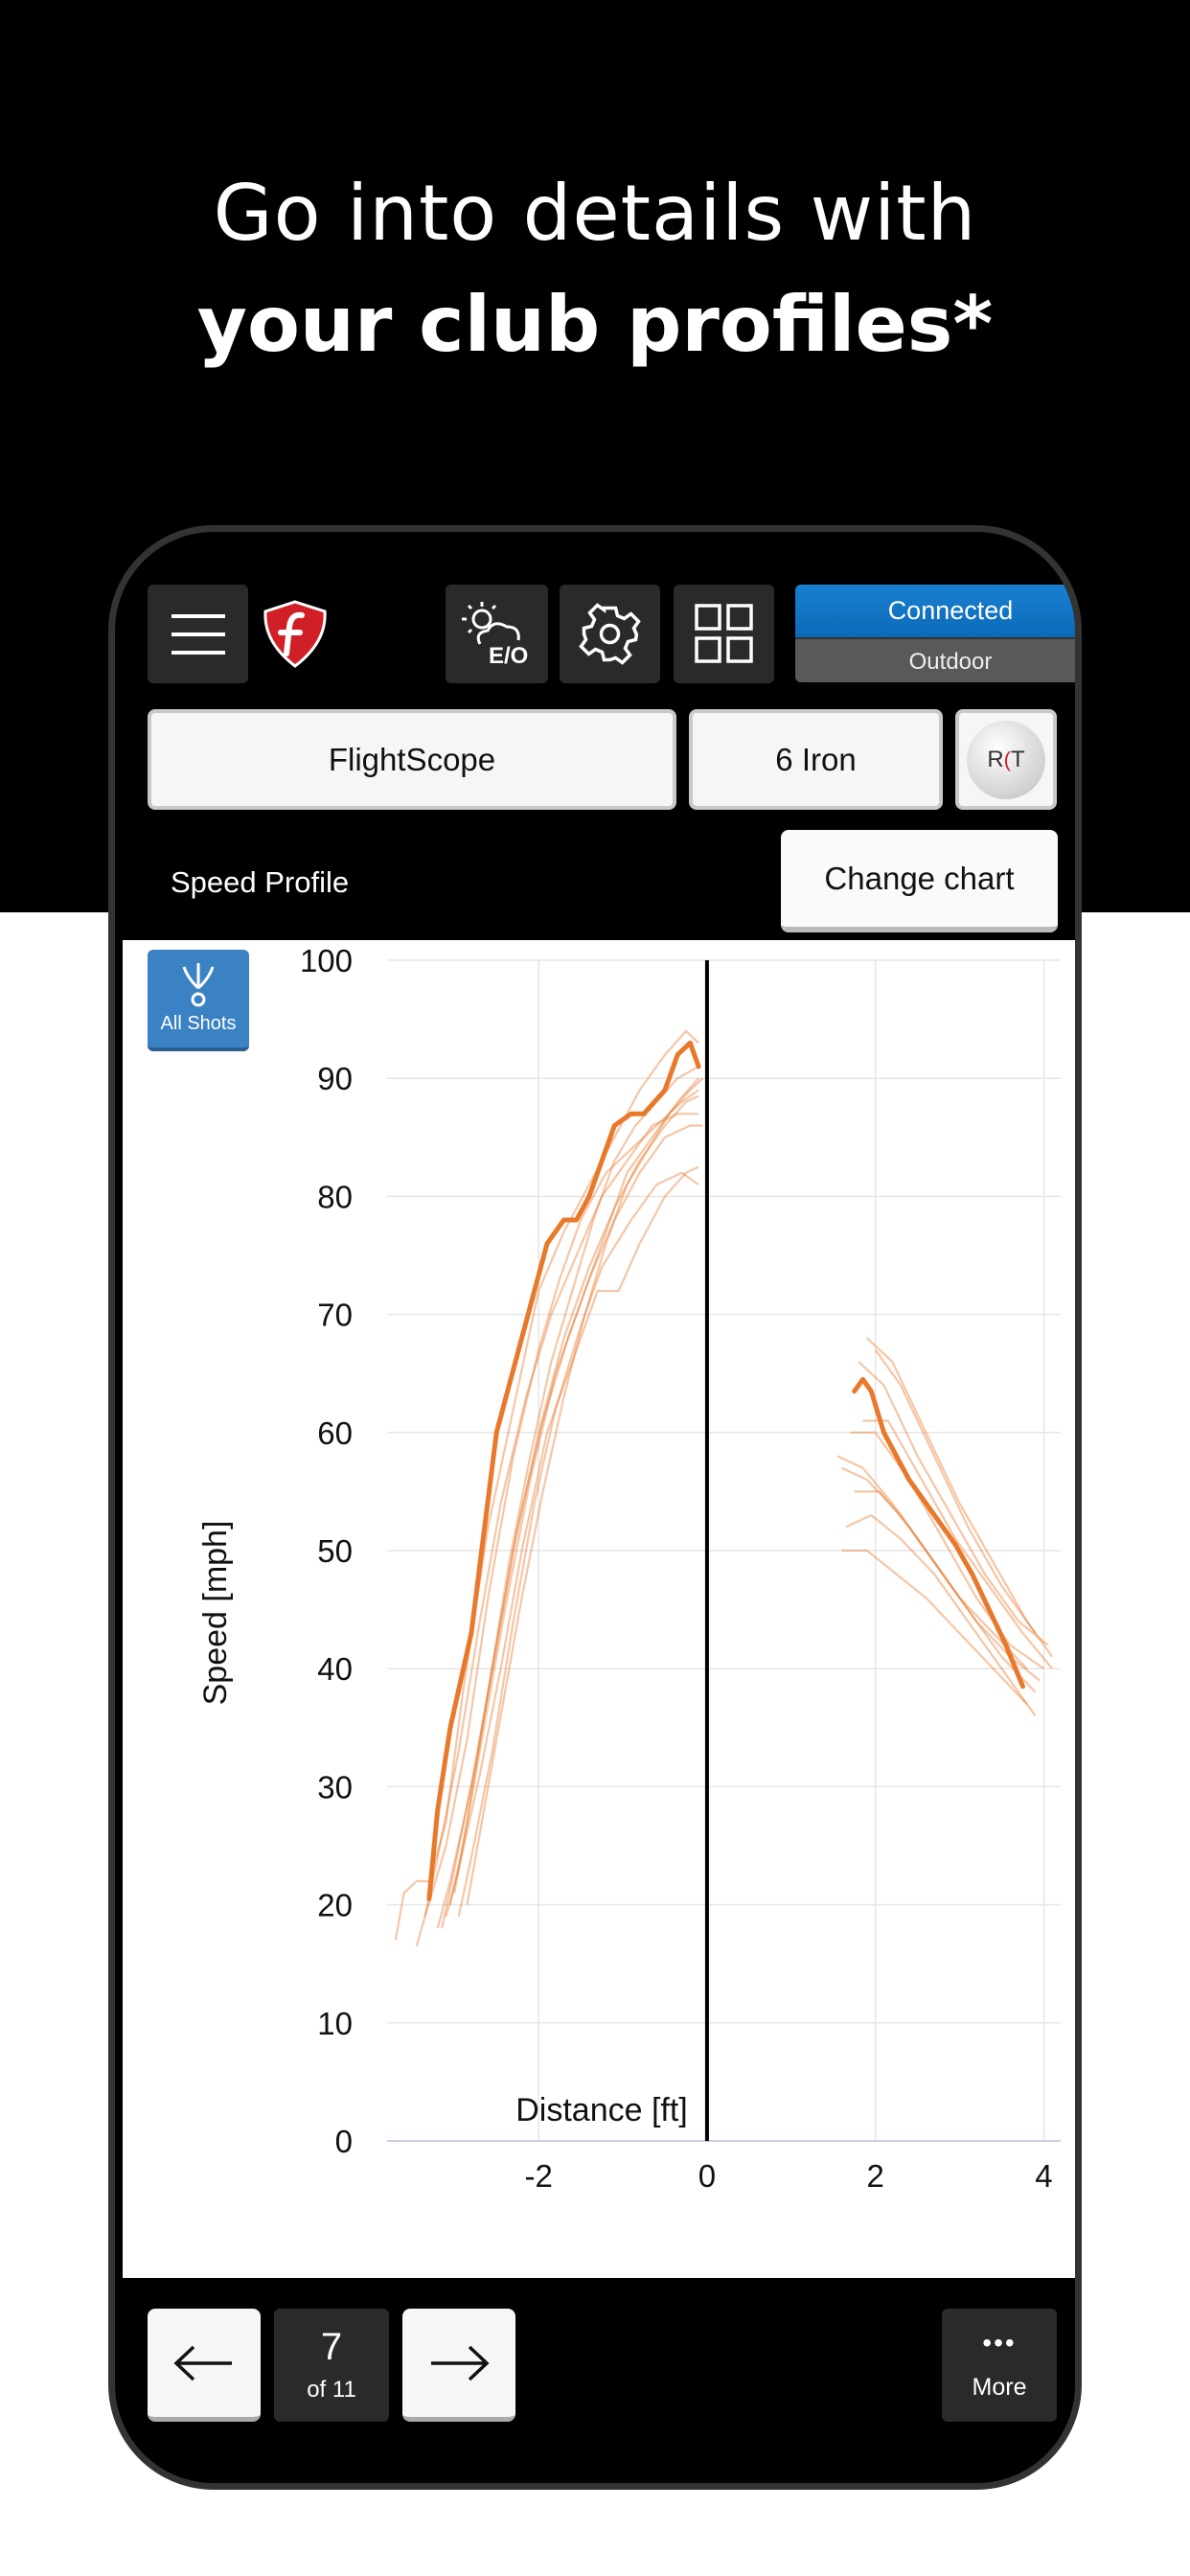 This screenshot has width=1190, height=2576. I want to click on ball-mark: (, so click(1007, 759).